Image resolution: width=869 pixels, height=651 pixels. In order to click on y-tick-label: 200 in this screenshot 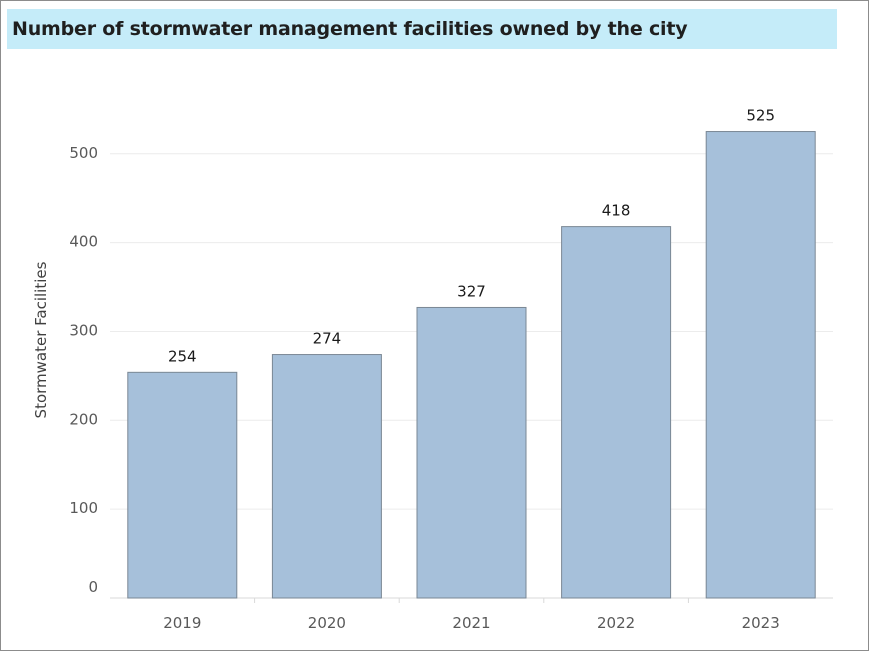, I will do `click(83, 419)`.